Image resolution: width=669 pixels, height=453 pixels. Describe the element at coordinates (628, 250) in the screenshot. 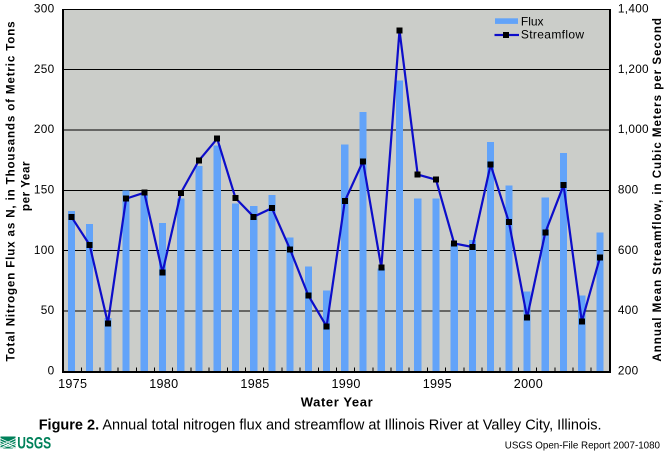

I see `svg-text: 600` at that location.